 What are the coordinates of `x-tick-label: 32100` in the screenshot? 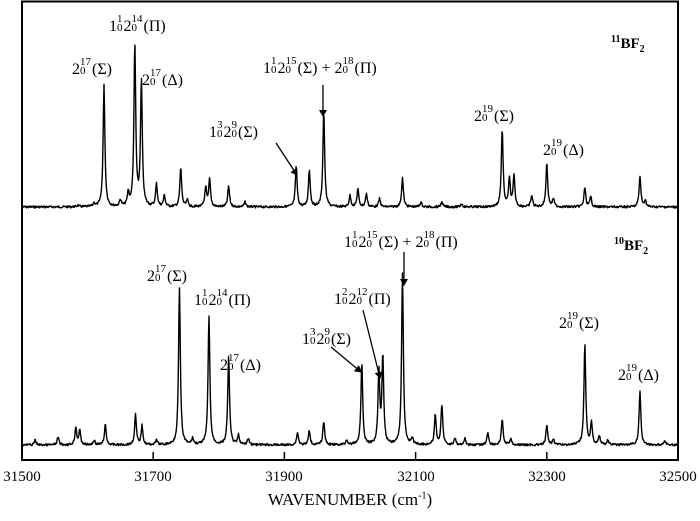 It's located at (416, 477).